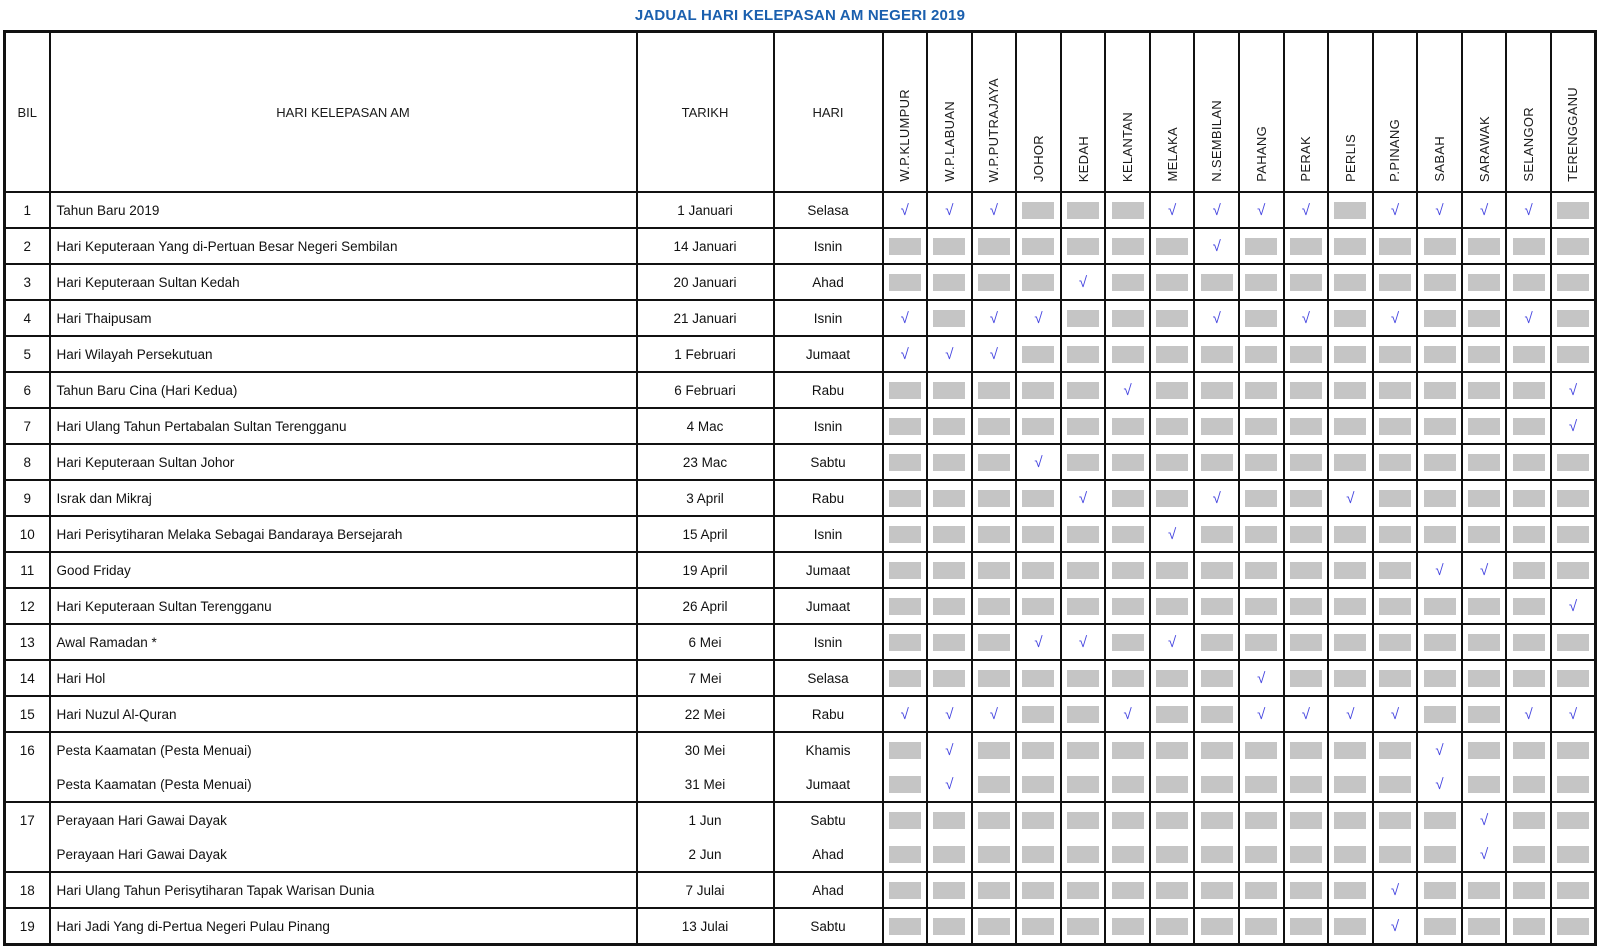  I want to click on day-cell: Selasa, so click(828, 210).